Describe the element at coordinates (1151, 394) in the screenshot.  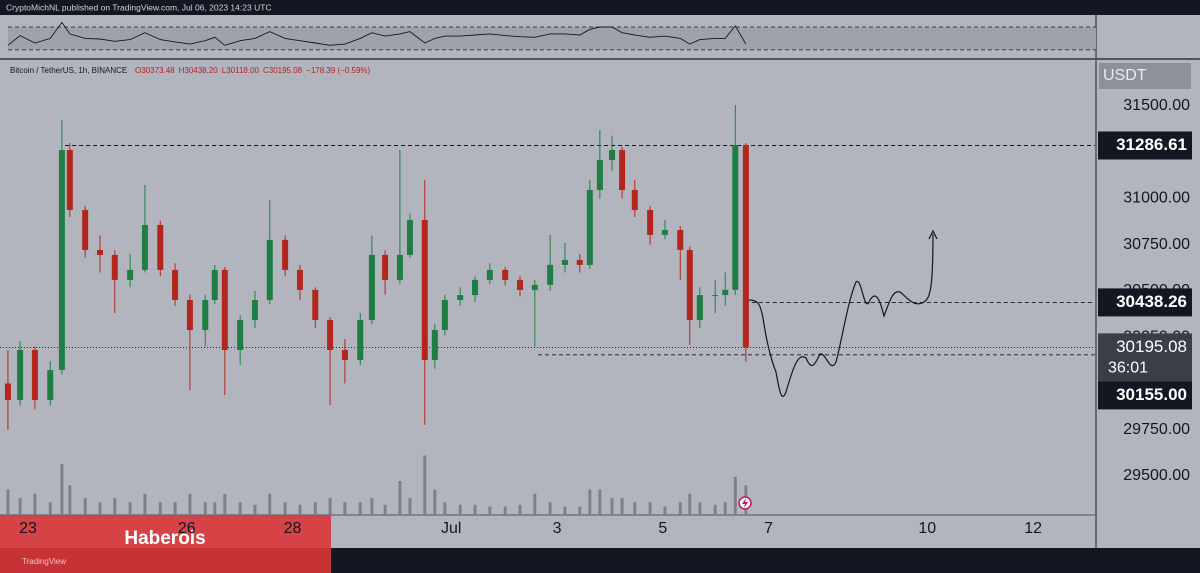
I see `price-badge-label: 30155.00` at that location.